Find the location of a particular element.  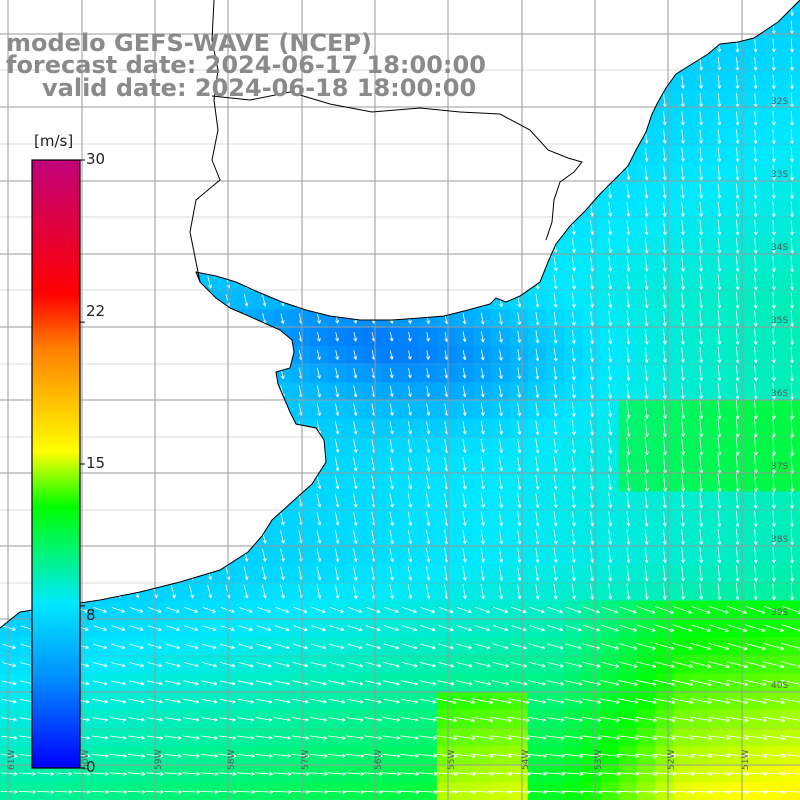

valid-date: valid date: 2024-06-18 18:00:00 is located at coordinates (259, 88).